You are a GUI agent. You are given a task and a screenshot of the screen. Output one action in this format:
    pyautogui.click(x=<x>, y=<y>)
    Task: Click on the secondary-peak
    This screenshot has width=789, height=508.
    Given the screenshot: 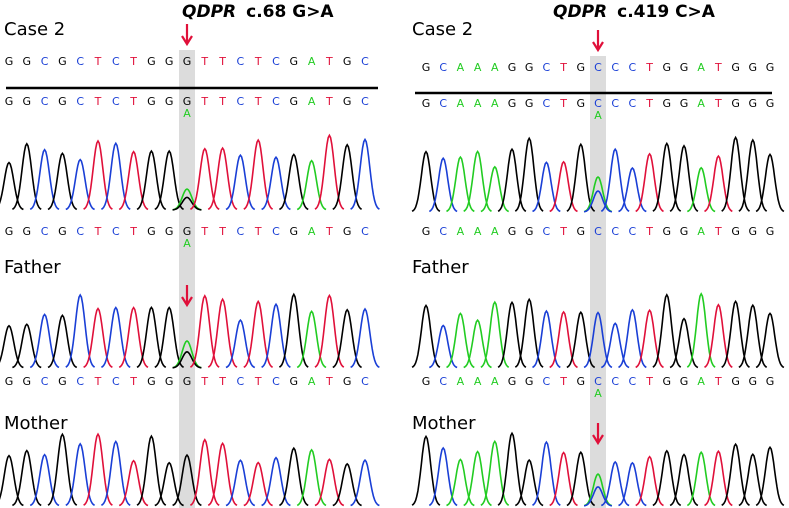 What is the action you would take?
    pyautogui.click(x=187, y=199)
    